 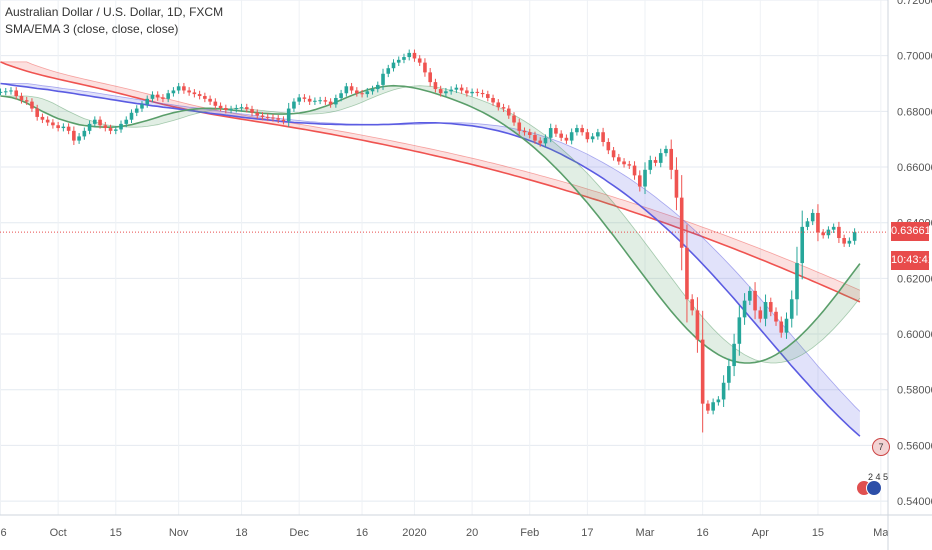 What do you see at coordinates (873, 485) in the screenshot?
I see `event-marker-bottom: 2 4 5` at bounding box center [873, 485].